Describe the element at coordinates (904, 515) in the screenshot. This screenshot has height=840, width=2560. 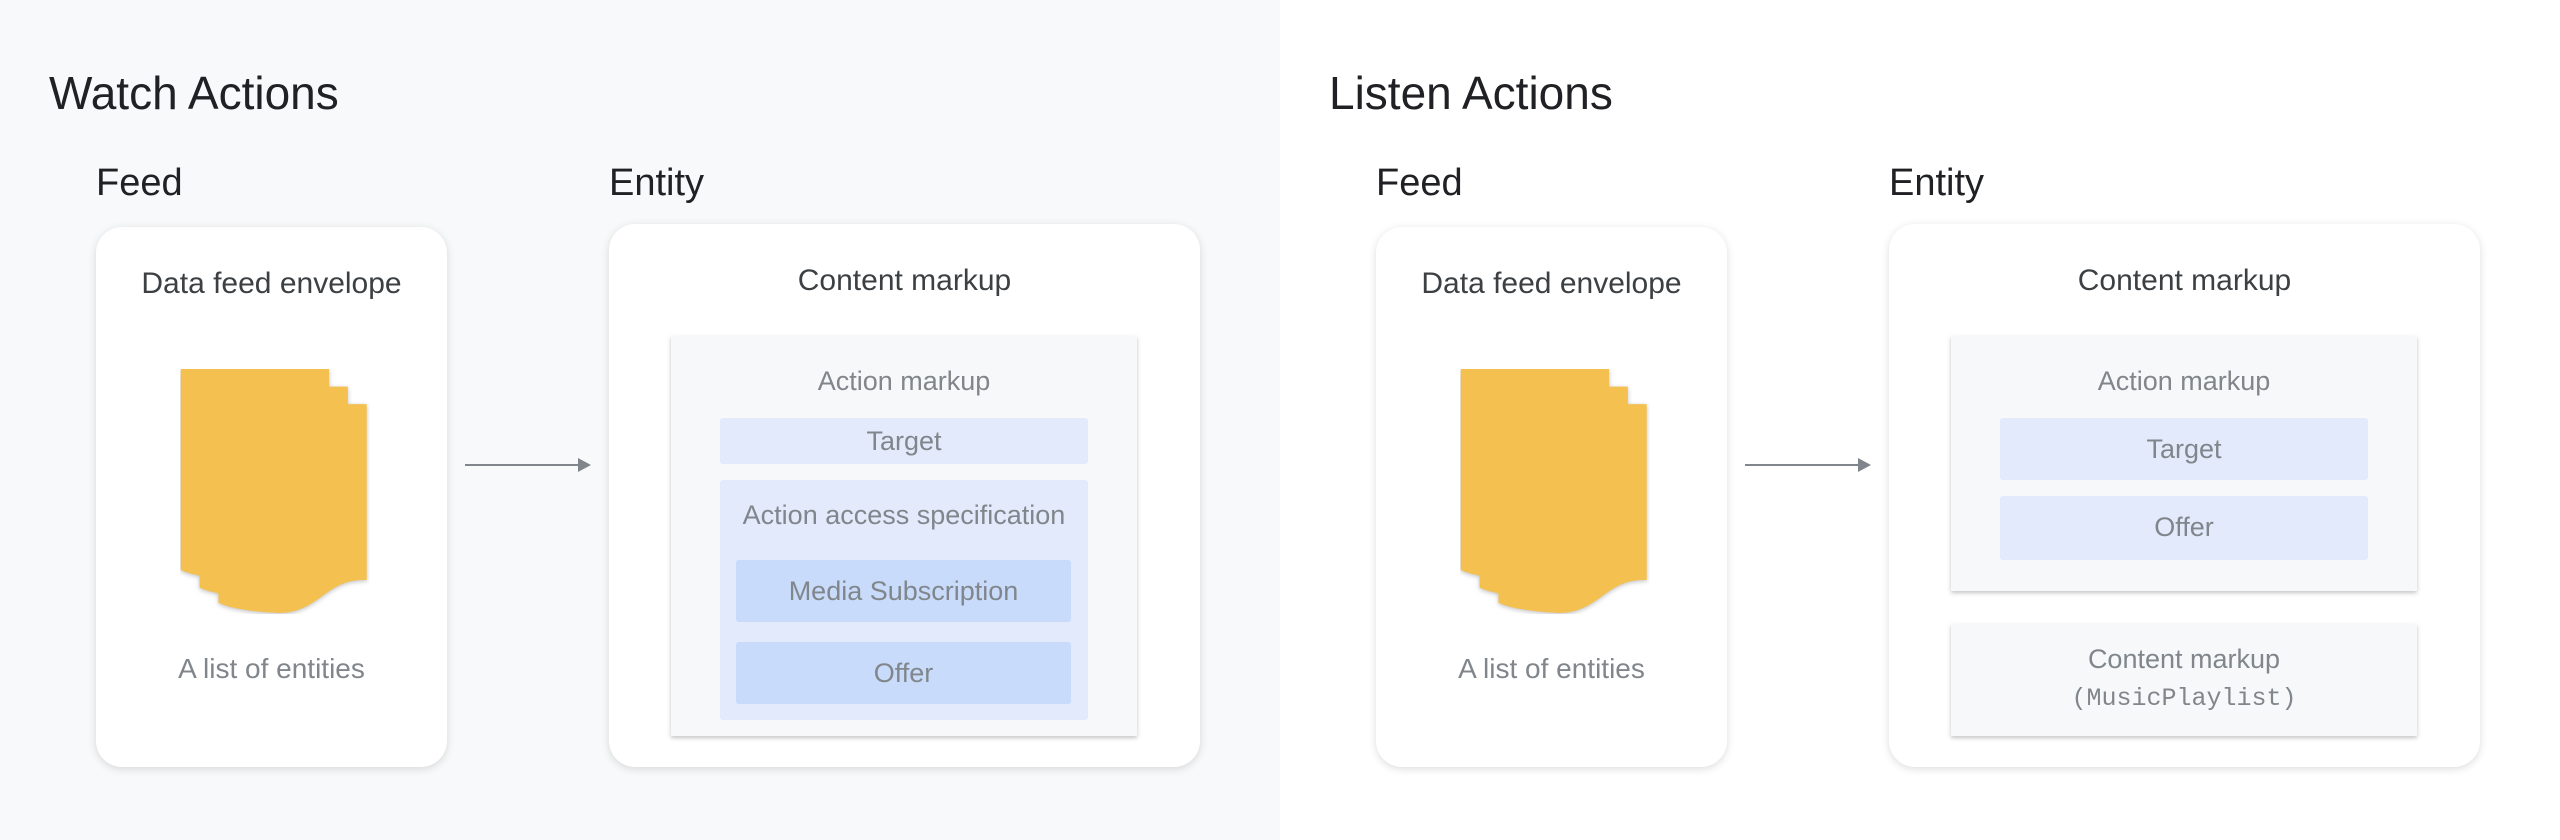
I see `action-access-spec-title: Action access specification` at that location.